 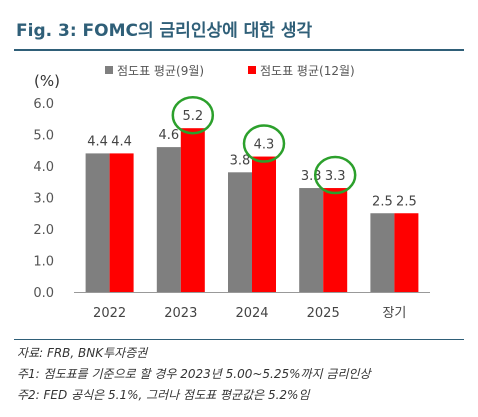 I want to click on y-tick-label: 4.0, so click(x=43, y=167).